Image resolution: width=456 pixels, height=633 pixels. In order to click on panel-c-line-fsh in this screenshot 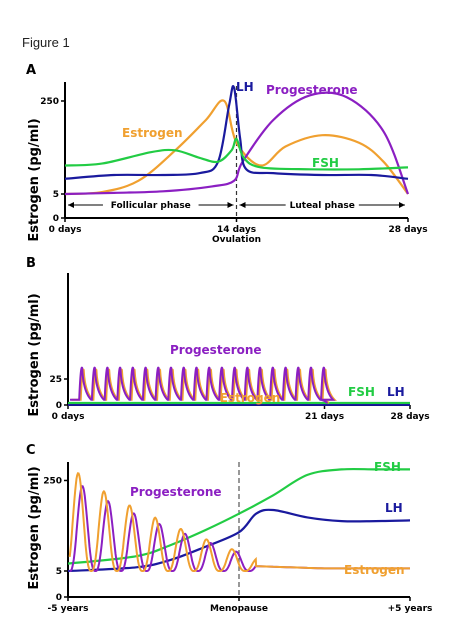, I will do `click(238, 516)`.